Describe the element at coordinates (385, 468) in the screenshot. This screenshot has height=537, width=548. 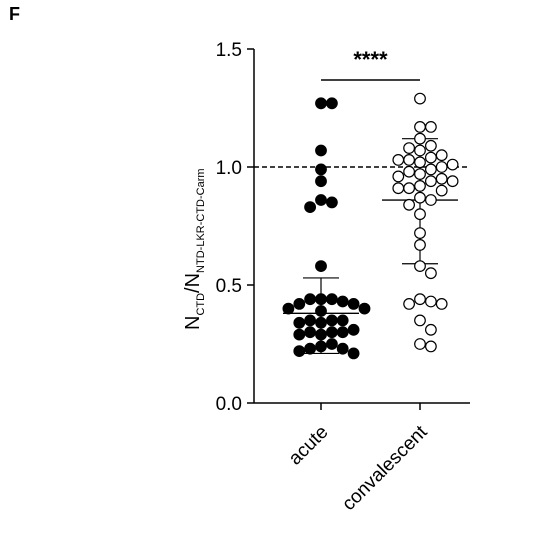
I see `category-label: convalescent` at that location.